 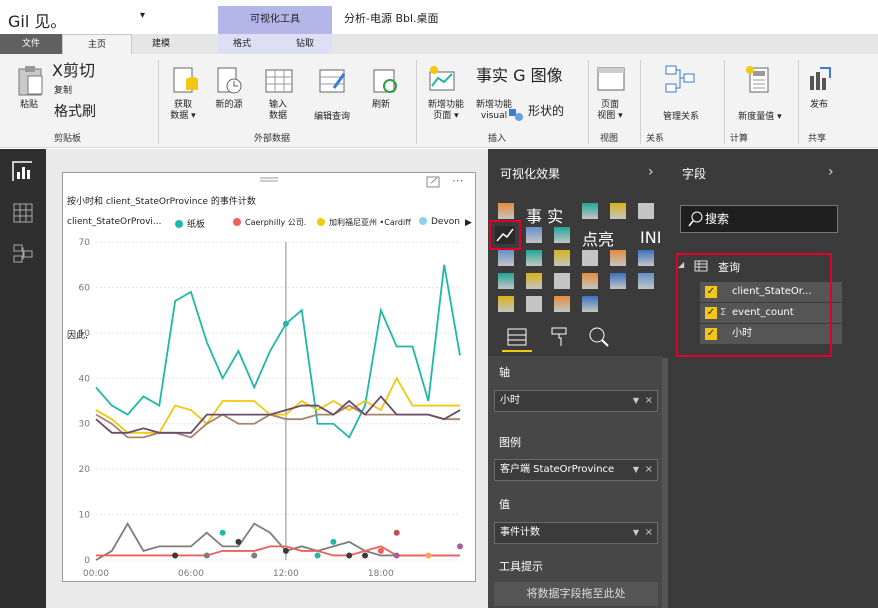 What do you see at coordinates (269, 222) in the screenshot?
I see `legend-item: Caerphilly 公司.` at bounding box center [269, 222].